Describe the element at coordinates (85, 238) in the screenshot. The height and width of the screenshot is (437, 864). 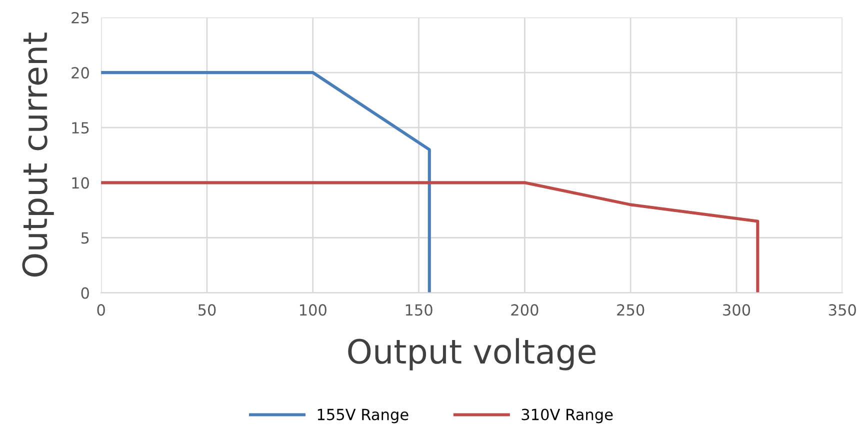
I see `y-tick-label: 5` at that location.